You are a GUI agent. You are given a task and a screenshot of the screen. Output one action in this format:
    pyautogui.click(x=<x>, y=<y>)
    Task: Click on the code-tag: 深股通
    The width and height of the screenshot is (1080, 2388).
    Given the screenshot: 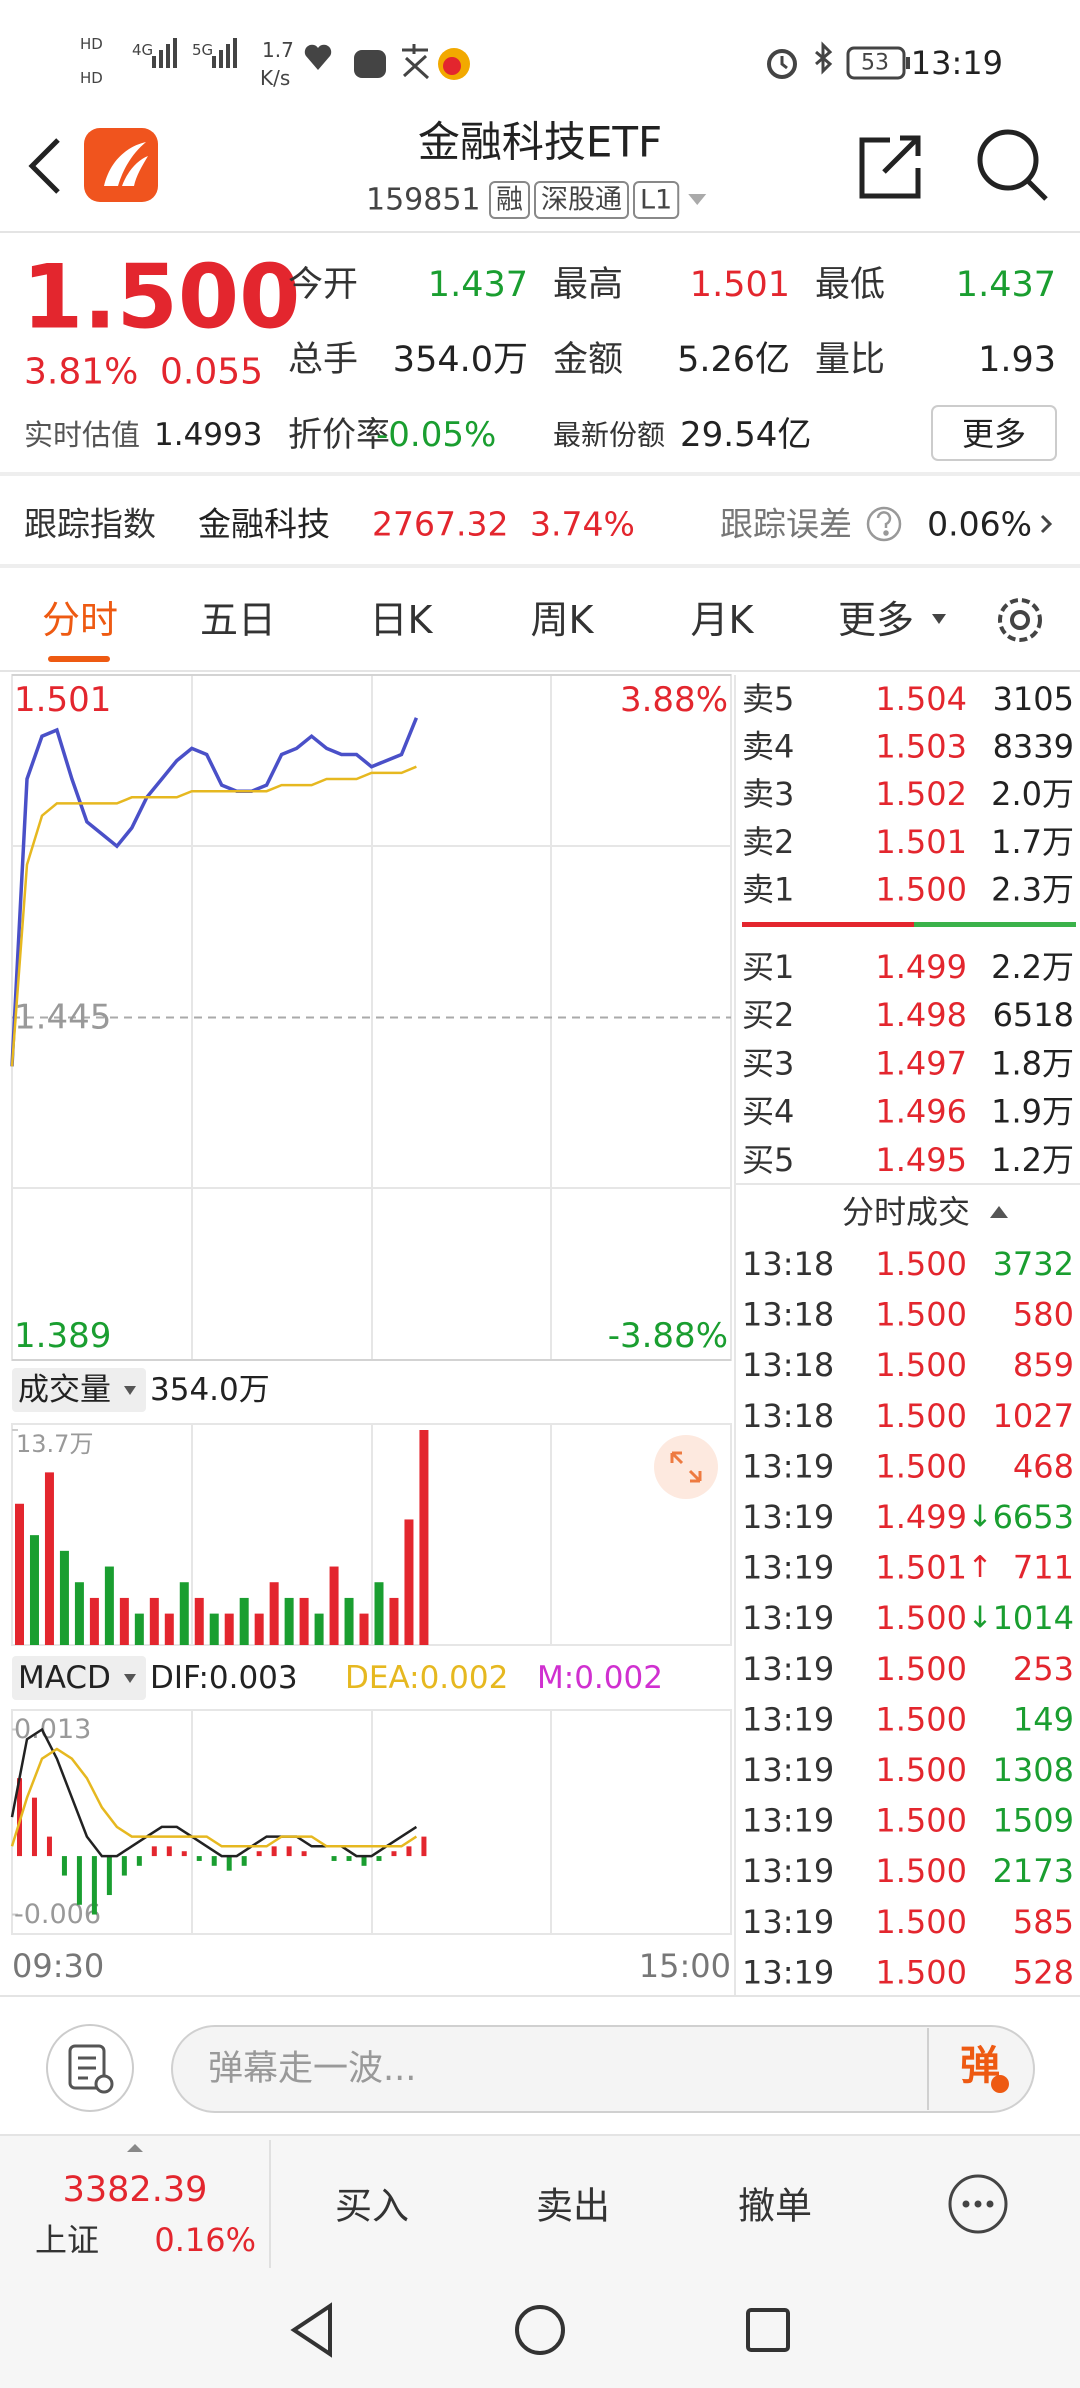 What is the action you would take?
    pyautogui.click(x=581, y=200)
    